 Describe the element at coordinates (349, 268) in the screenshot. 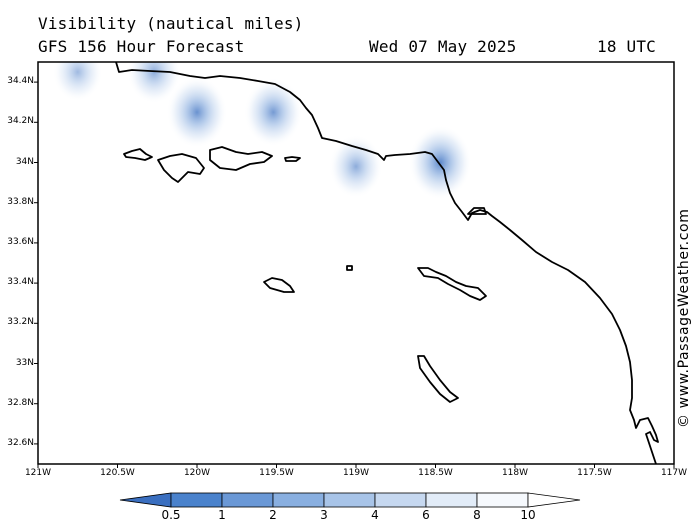

I see `santa-barbara-island` at that location.